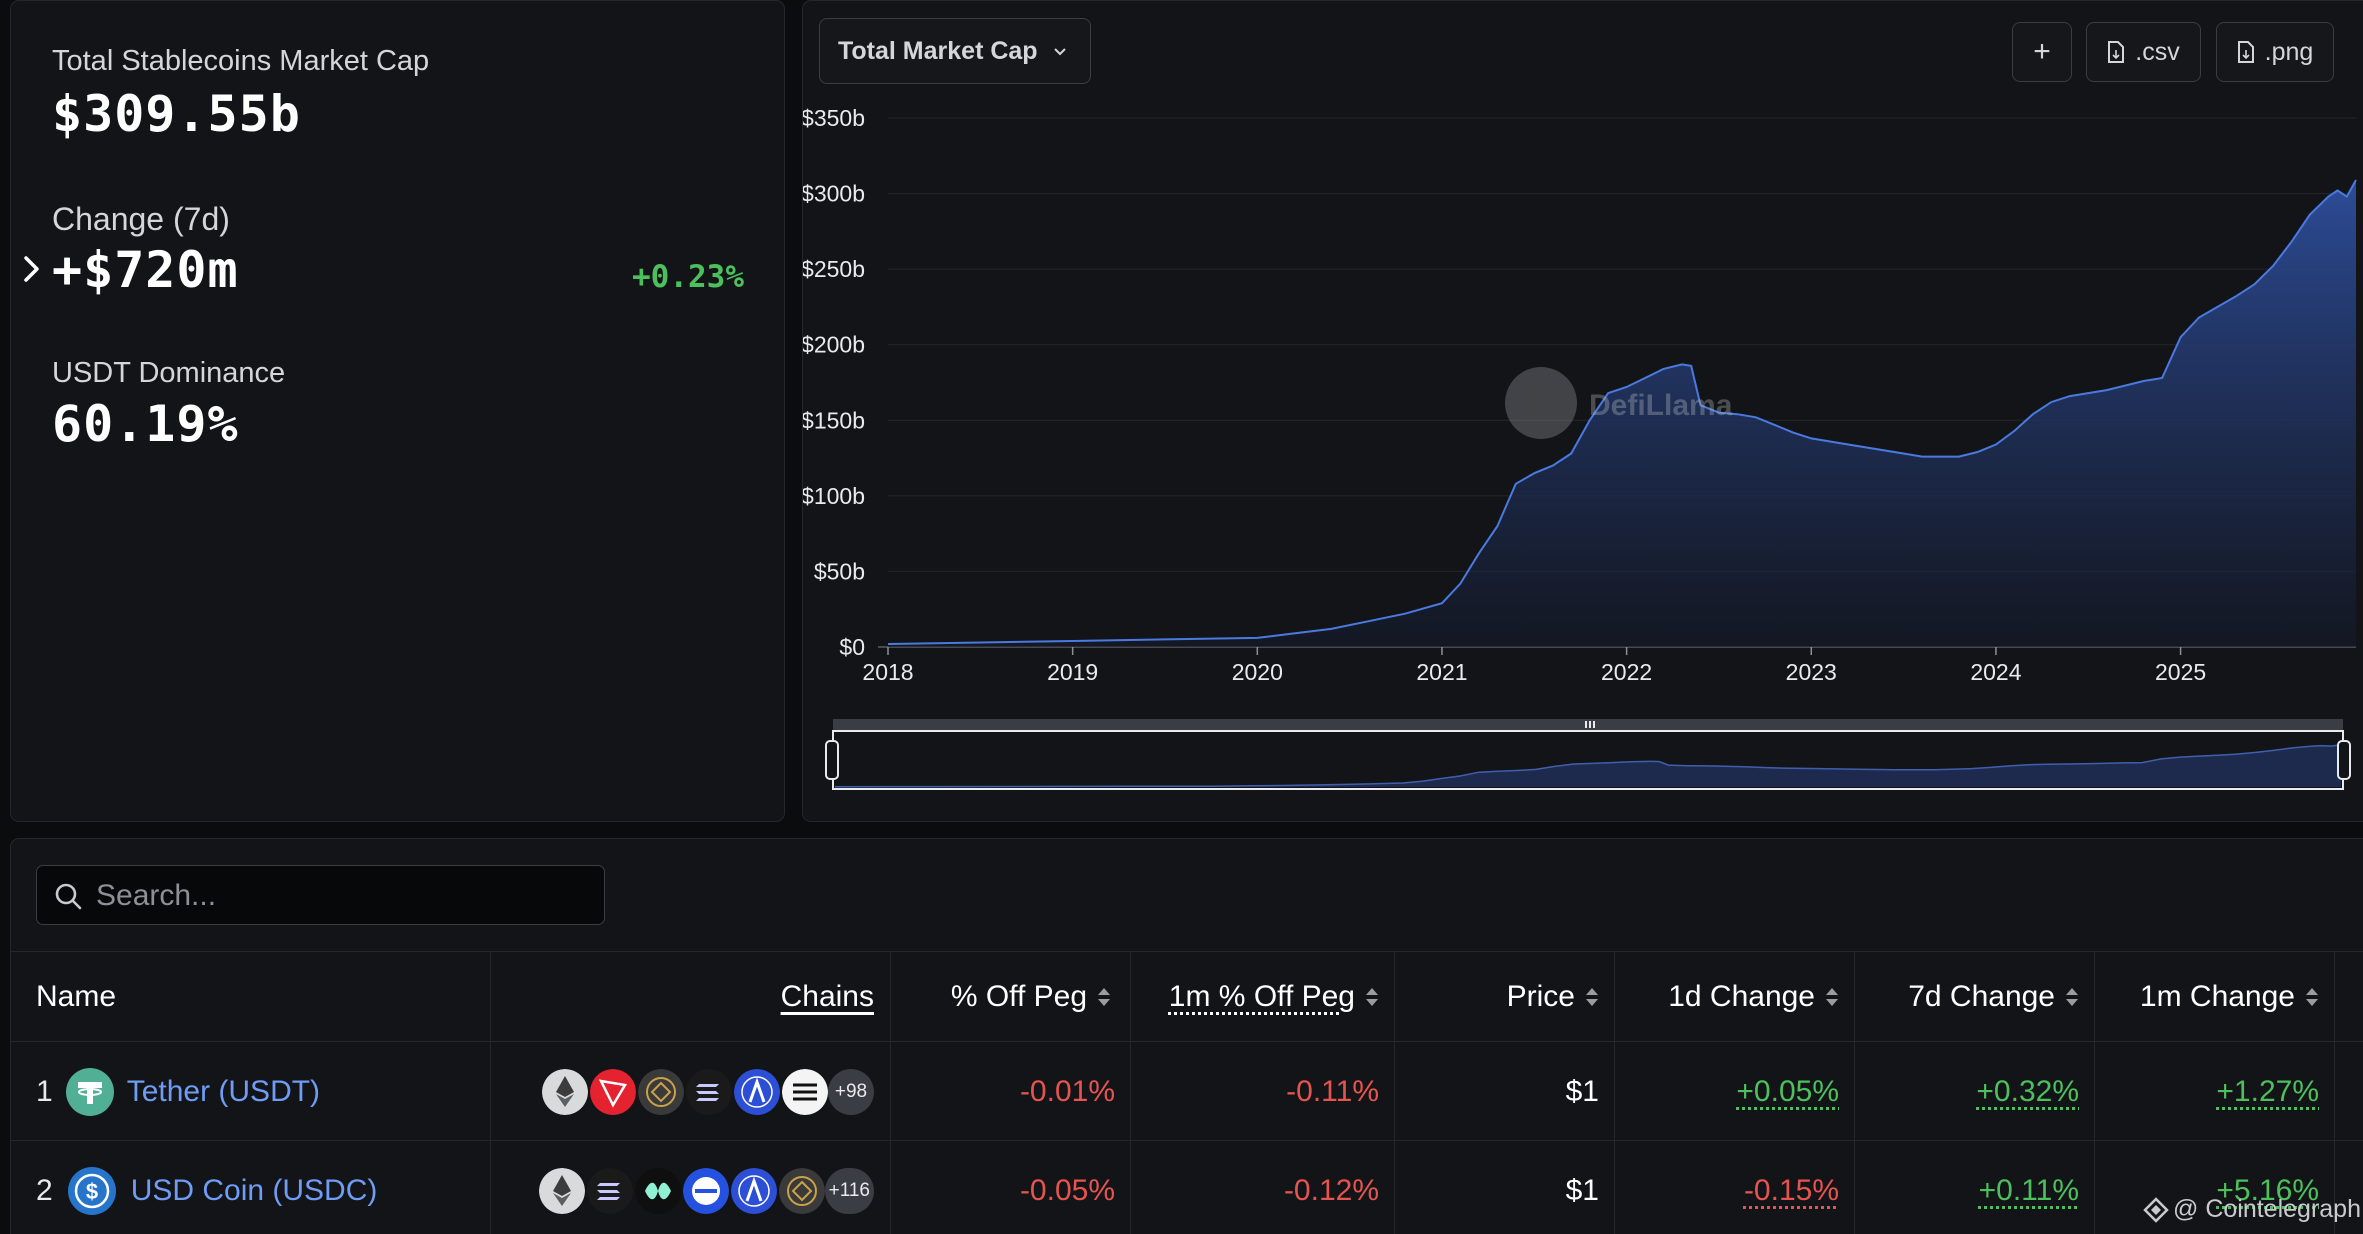  I want to click on metric-select: Total Market Cap, so click(955, 51).